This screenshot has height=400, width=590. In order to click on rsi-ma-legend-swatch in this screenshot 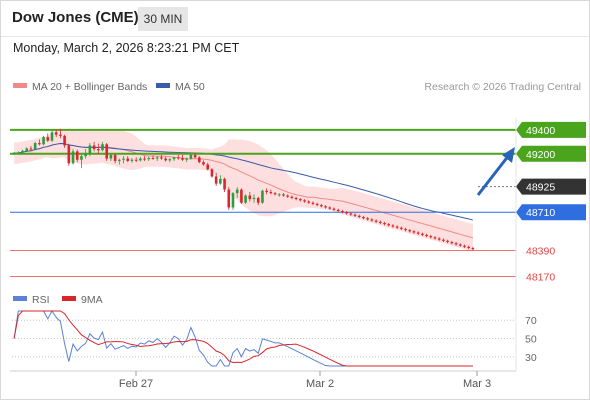, I will do `click(69, 298)`.